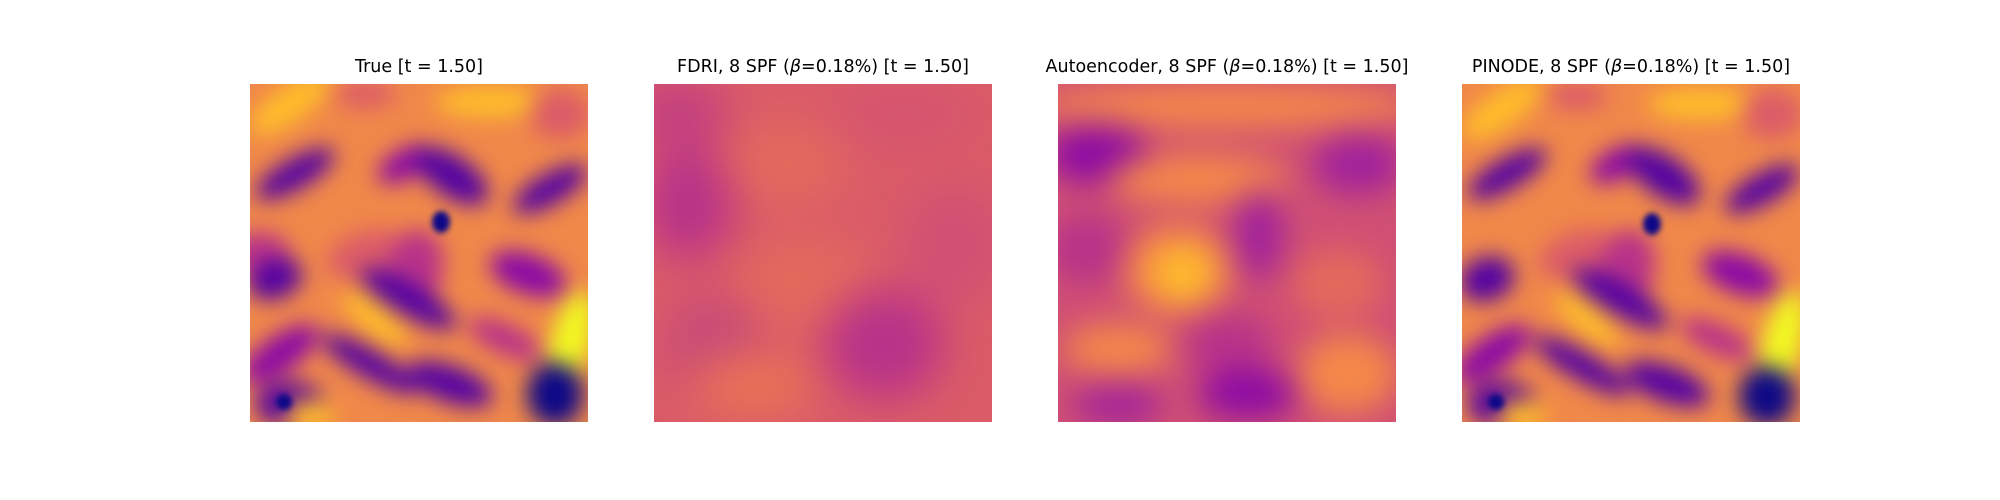 This screenshot has width=2000, height=500. I want to click on panel-title-pinode: PINODE, 8 SPF (β=0.18%) [t = 1.50], so click(1631, 67).